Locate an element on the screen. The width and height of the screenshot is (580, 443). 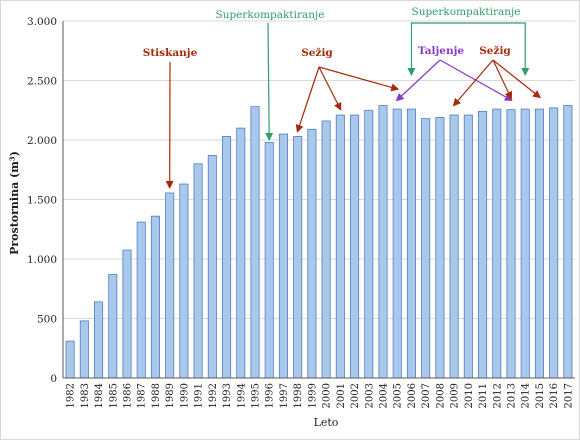
bar-1995 is located at coordinates (255, 242).